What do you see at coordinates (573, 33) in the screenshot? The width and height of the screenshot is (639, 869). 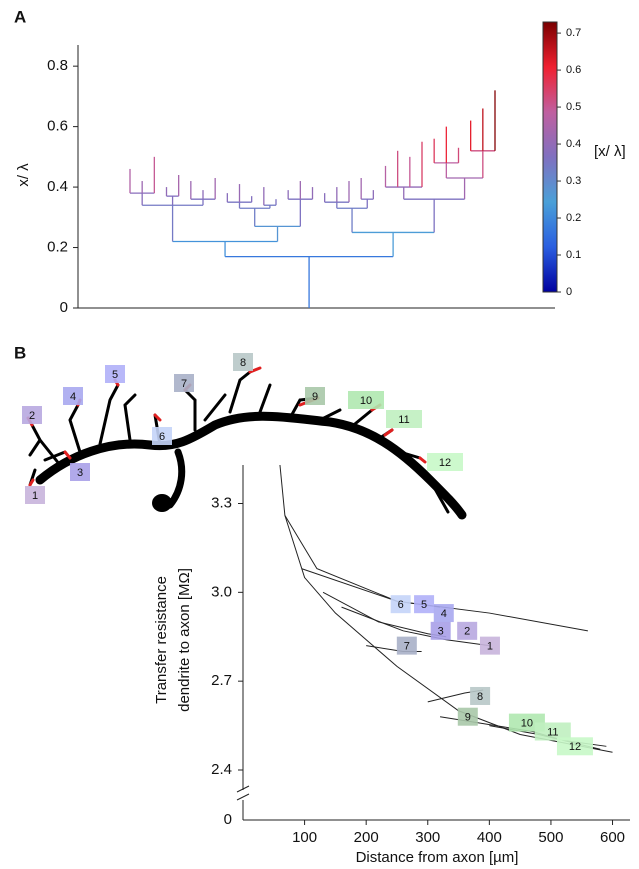 I see `colorbar-tick-label: 0.7` at bounding box center [573, 33].